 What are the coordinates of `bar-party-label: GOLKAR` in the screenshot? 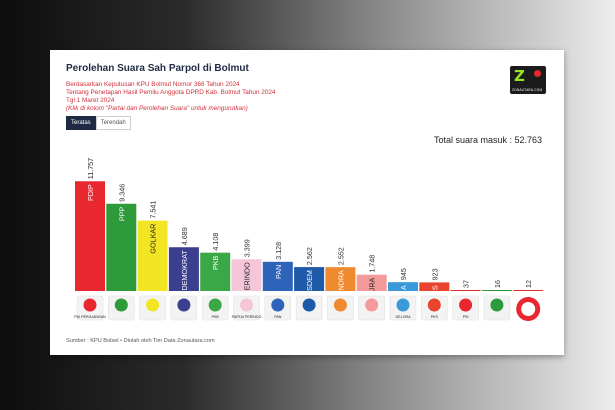 It's located at (153, 239).